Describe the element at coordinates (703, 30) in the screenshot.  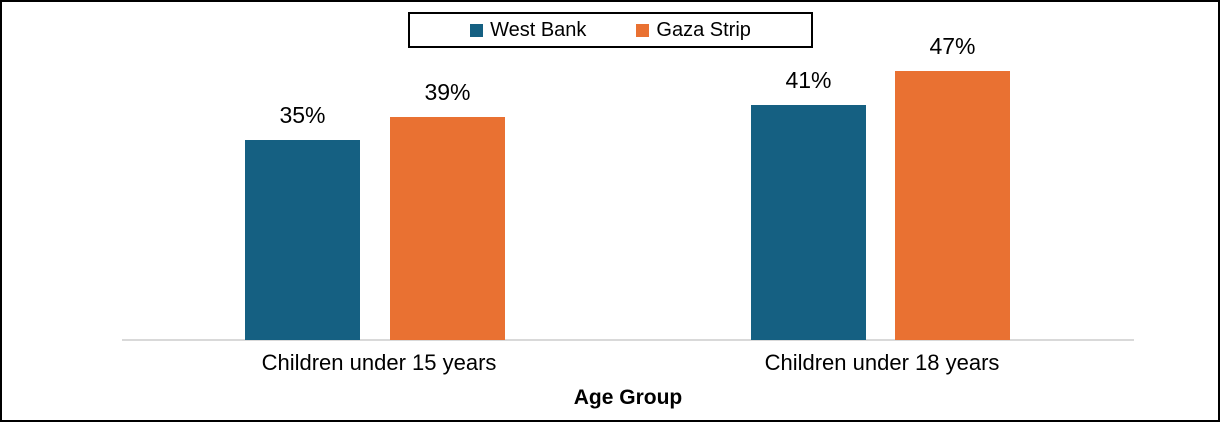
I see `legend-label-gaza-strip: Gaza Strip` at that location.